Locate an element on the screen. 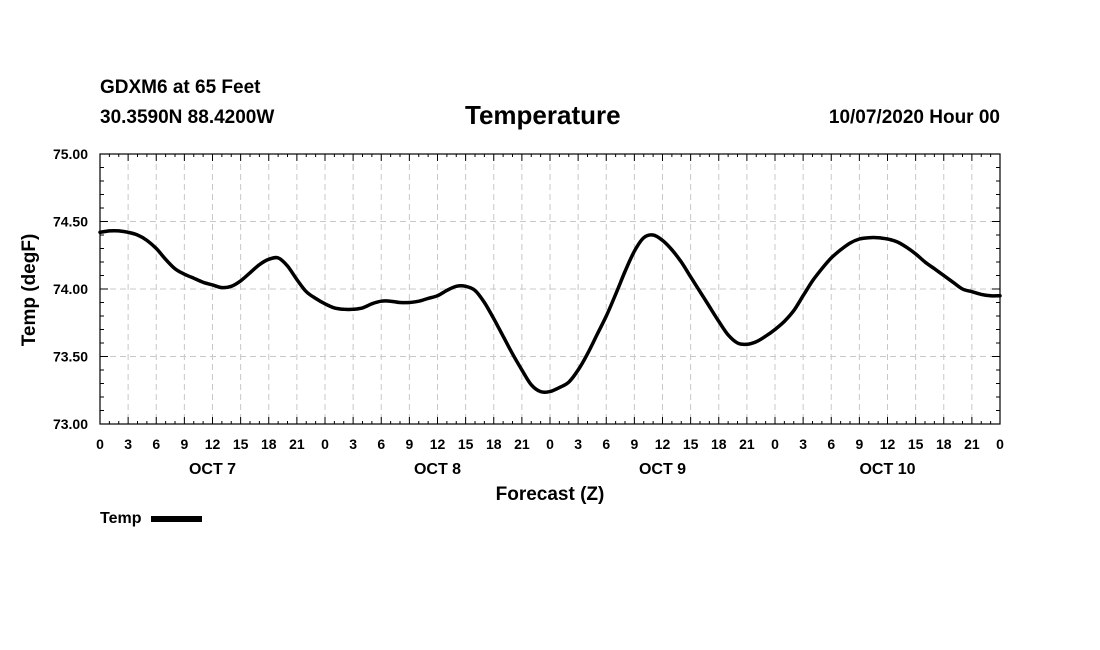 The image size is (1100, 650). x-axis-label: Forecast (Z) is located at coordinates (550, 494).